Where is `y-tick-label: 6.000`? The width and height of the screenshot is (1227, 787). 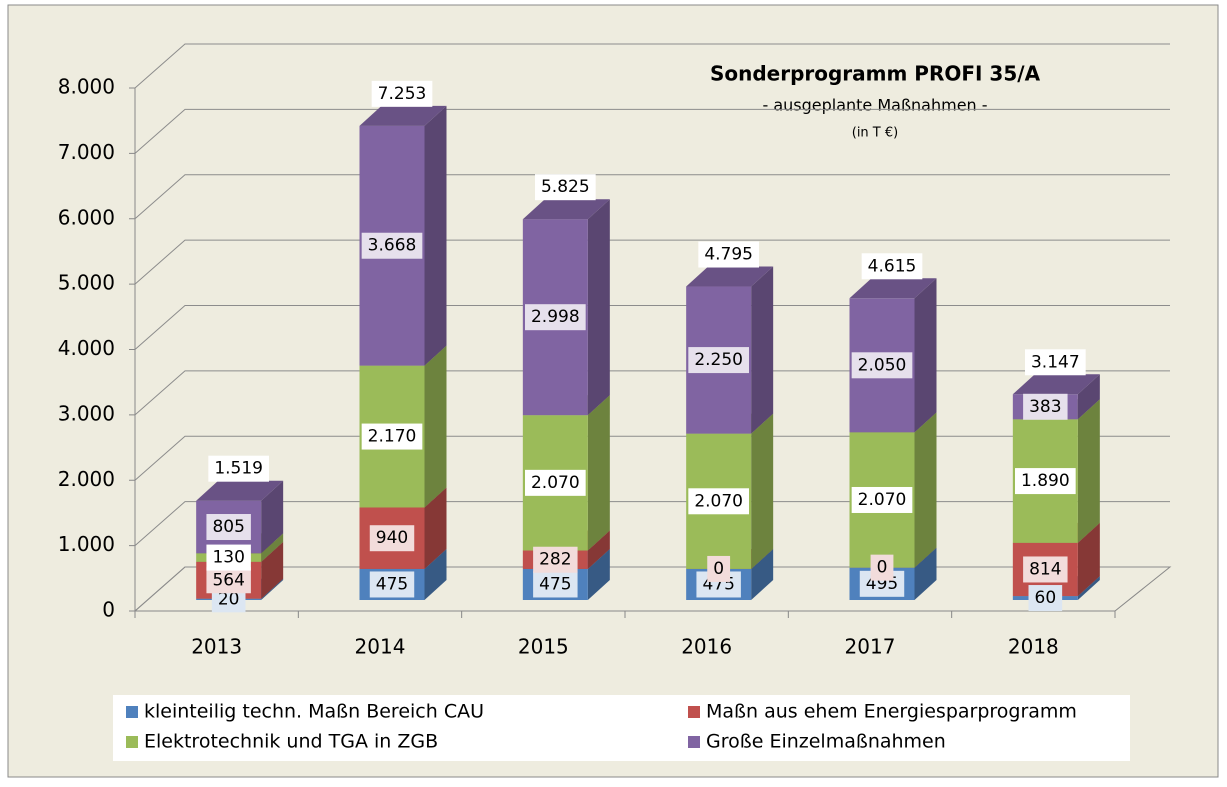
y-tick-label: 6.000 is located at coordinates (86, 217).